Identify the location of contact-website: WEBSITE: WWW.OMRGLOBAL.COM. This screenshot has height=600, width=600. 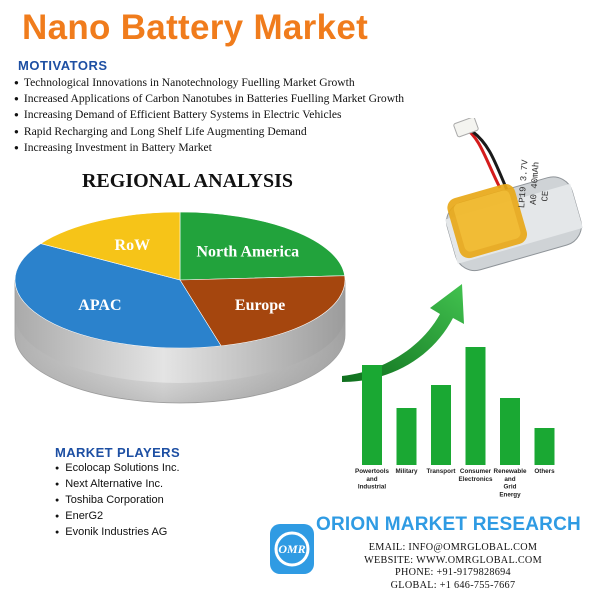
(453, 560).